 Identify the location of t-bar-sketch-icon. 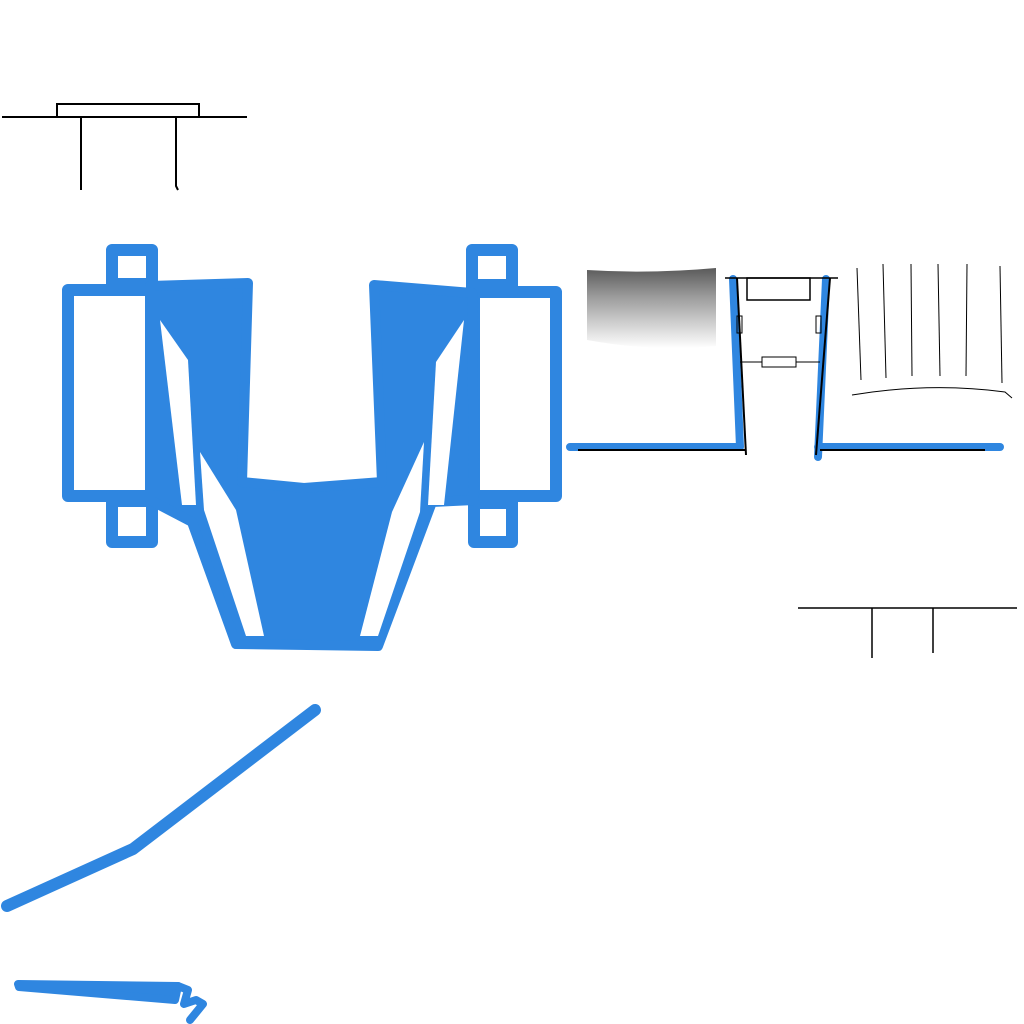
(907, 632).